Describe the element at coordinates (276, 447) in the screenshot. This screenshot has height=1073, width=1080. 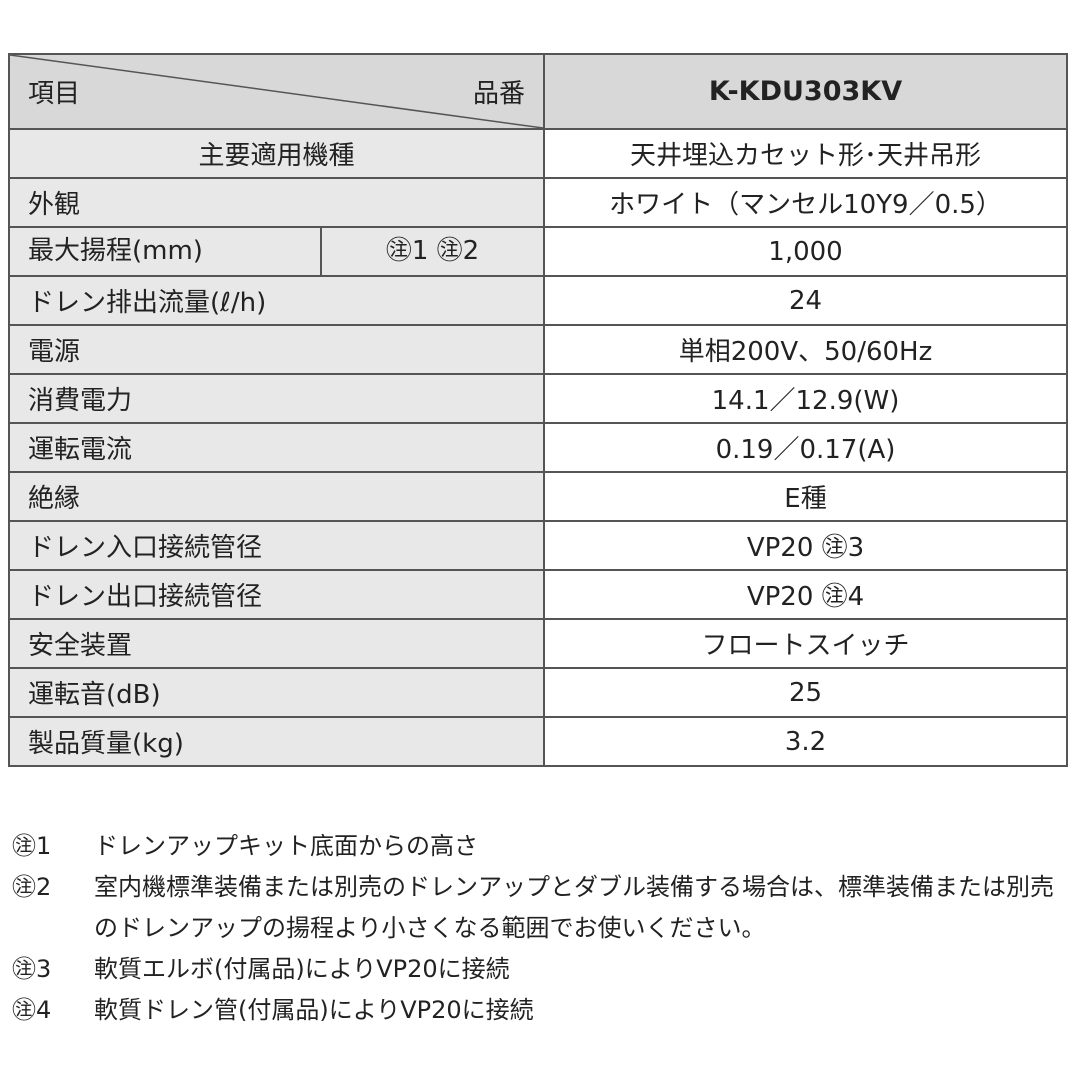
I see `row-label: 運転電流` at that location.